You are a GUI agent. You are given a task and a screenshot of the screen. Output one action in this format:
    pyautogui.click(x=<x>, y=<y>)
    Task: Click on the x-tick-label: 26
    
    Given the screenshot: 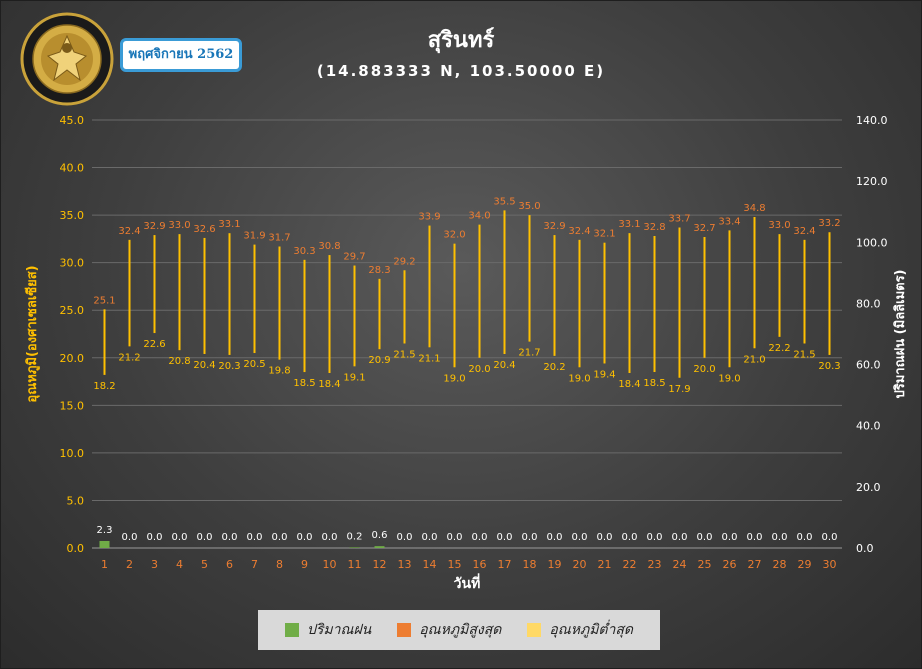 What is the action you would take?
    pyautogui.click(x=730, y=564)
    